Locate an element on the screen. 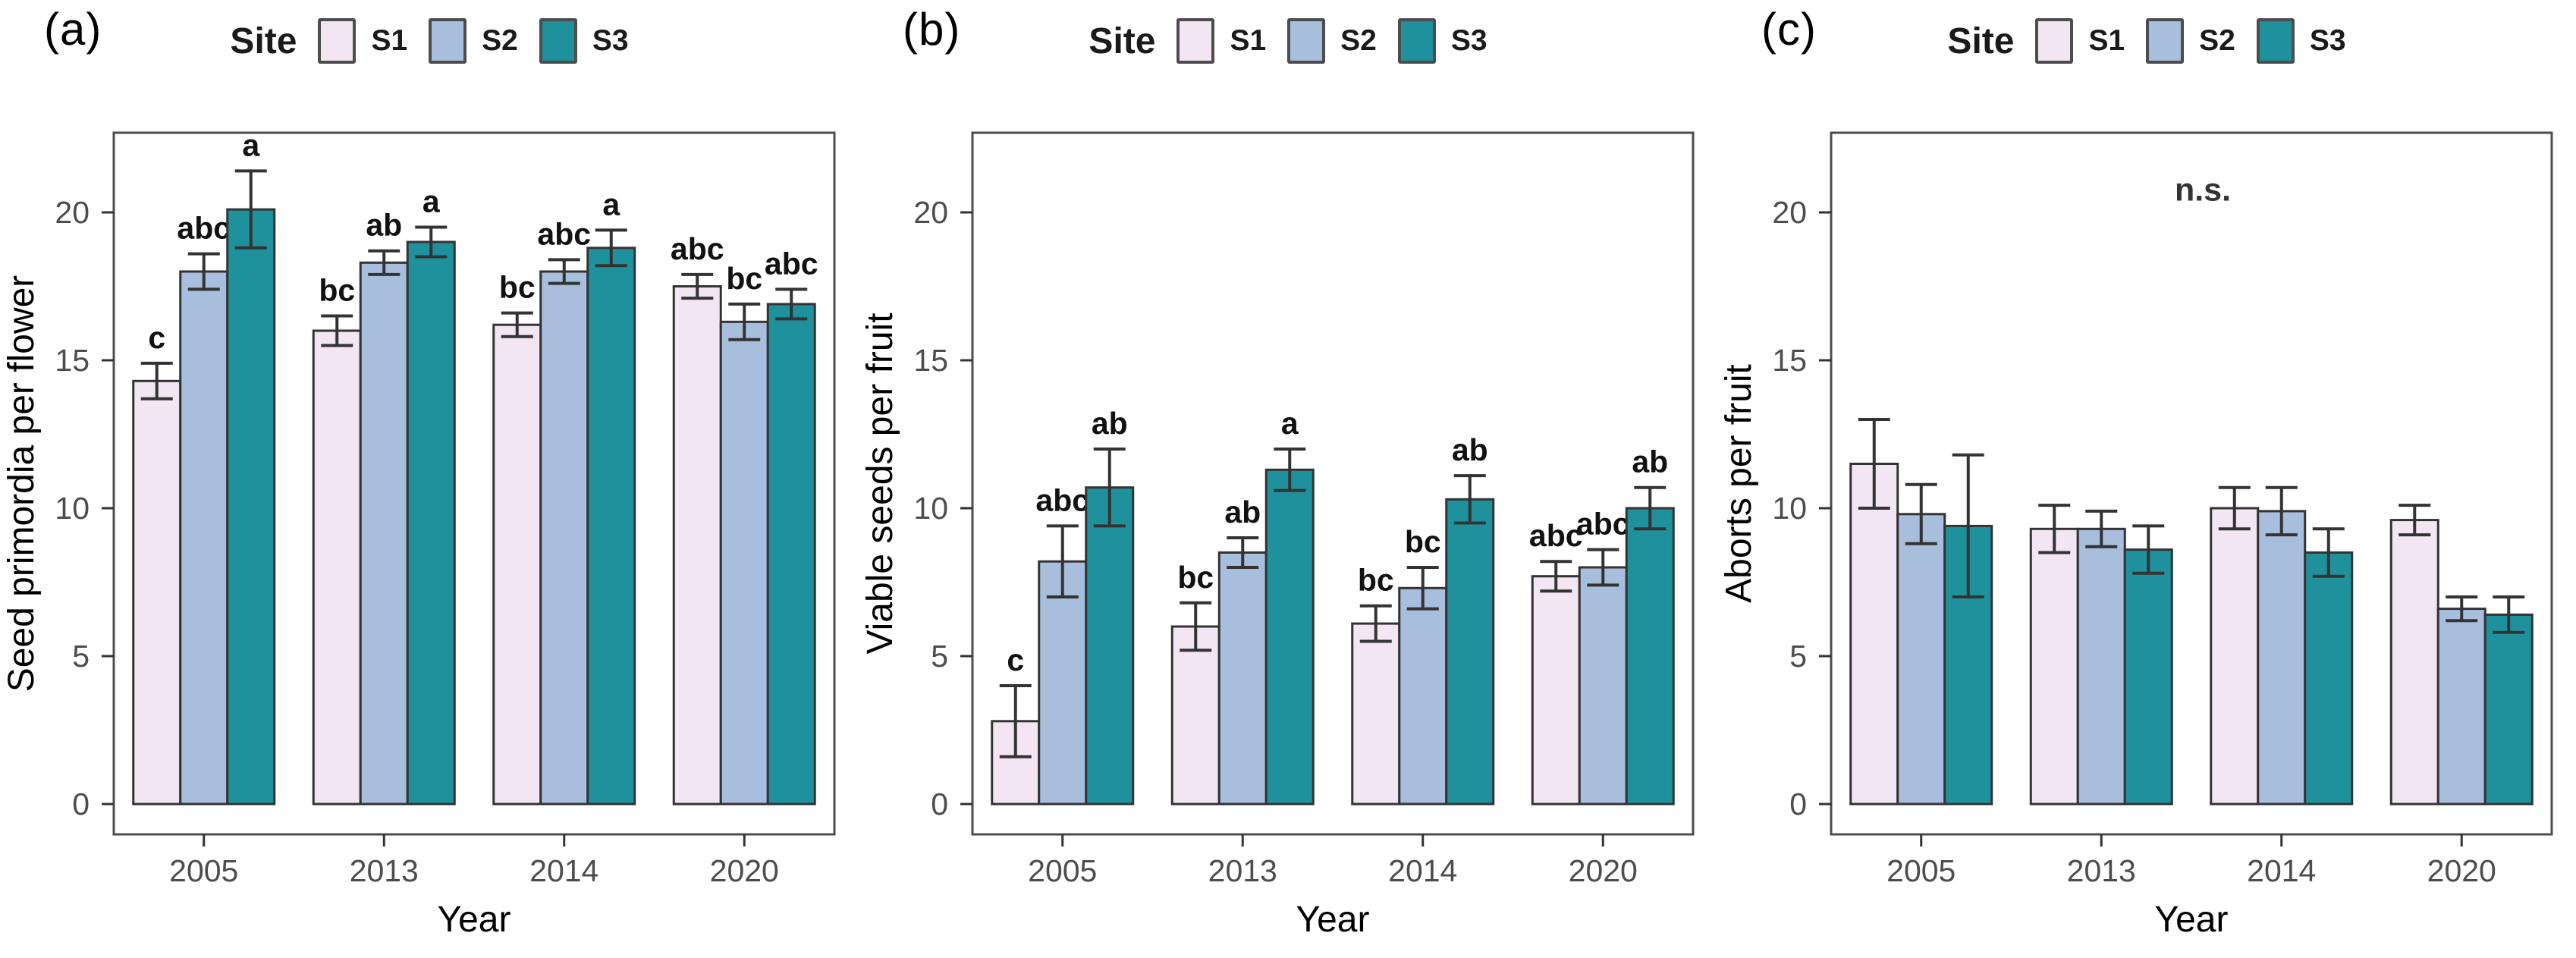 The height and width of the screenshot is (958, 2576). panel-a-label: (a) is located at coordinates (73, 29).